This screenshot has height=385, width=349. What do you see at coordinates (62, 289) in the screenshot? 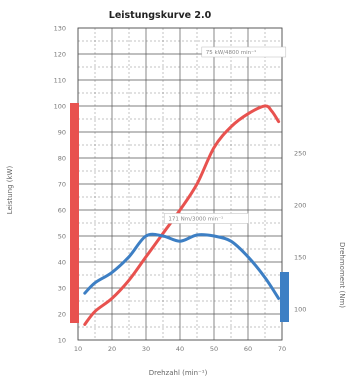
I see `y-left-tick-label: 30` at bounding box center [62, 289].